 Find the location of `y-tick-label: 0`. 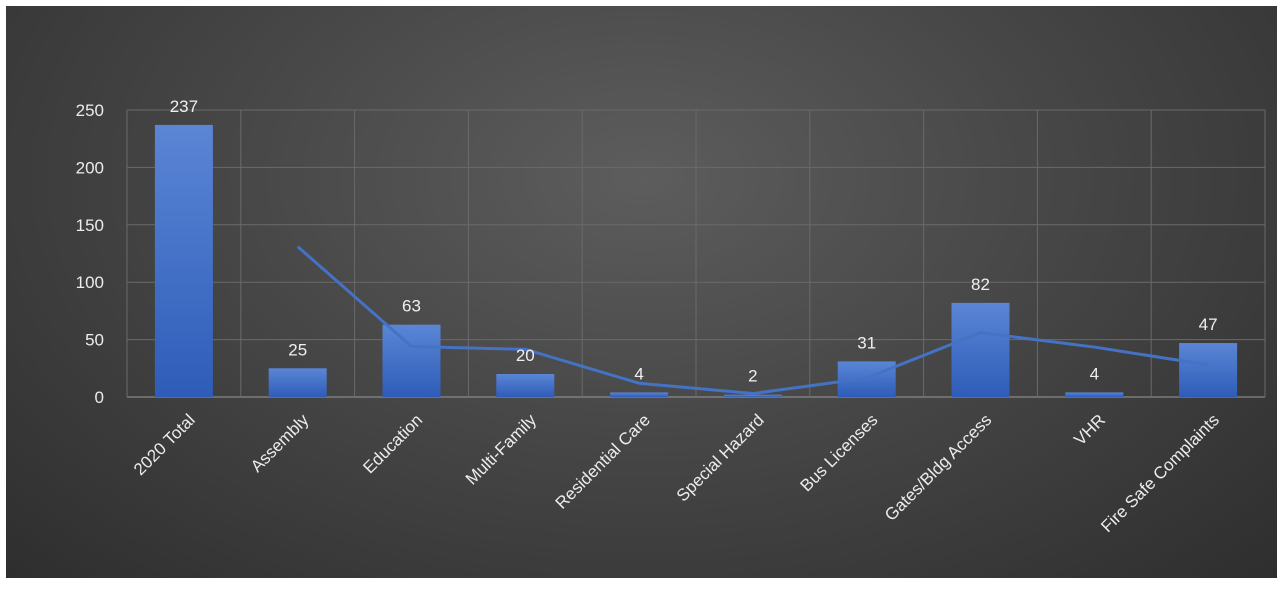

y-tick-label: 0 is located at coordinates (99, 397).